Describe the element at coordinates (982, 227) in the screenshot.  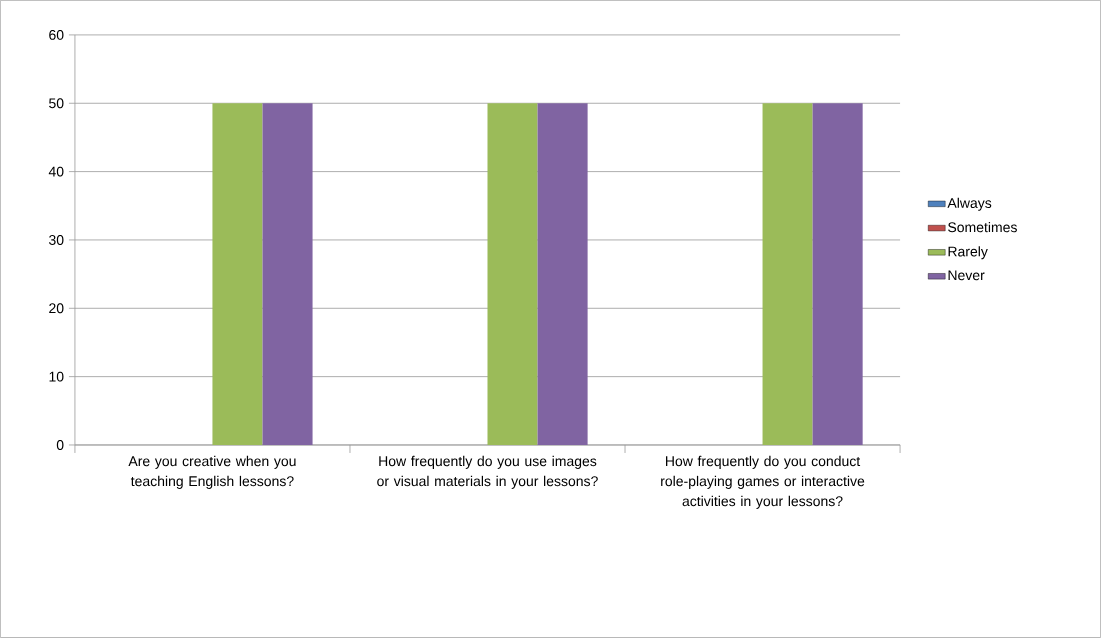
I see `legend-label: Sometimes` at that location.